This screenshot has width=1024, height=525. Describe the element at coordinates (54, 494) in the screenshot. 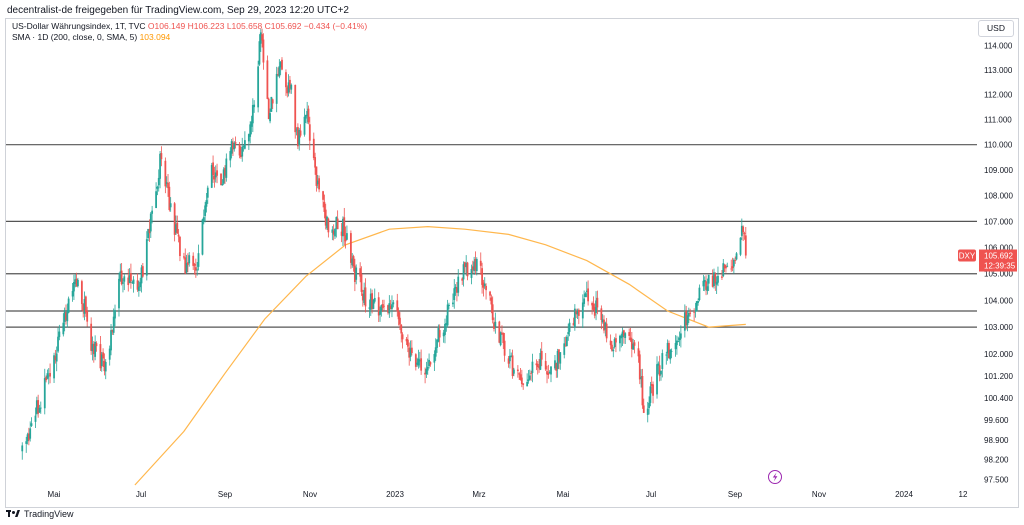

I see `time-tick-label: Mai` at that location.